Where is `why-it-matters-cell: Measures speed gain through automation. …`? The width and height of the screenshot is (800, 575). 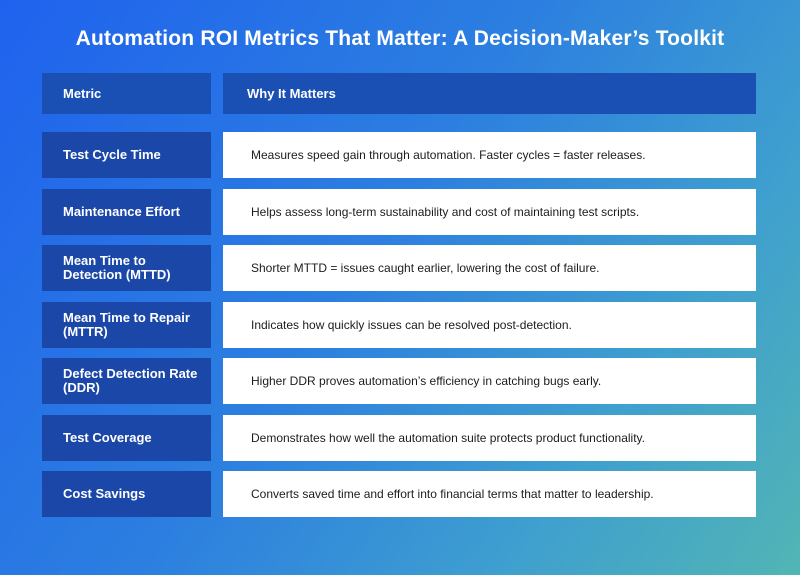 why-it-matters-cell: Measures speed gain through automation. … is located at coordinates (489, 155).